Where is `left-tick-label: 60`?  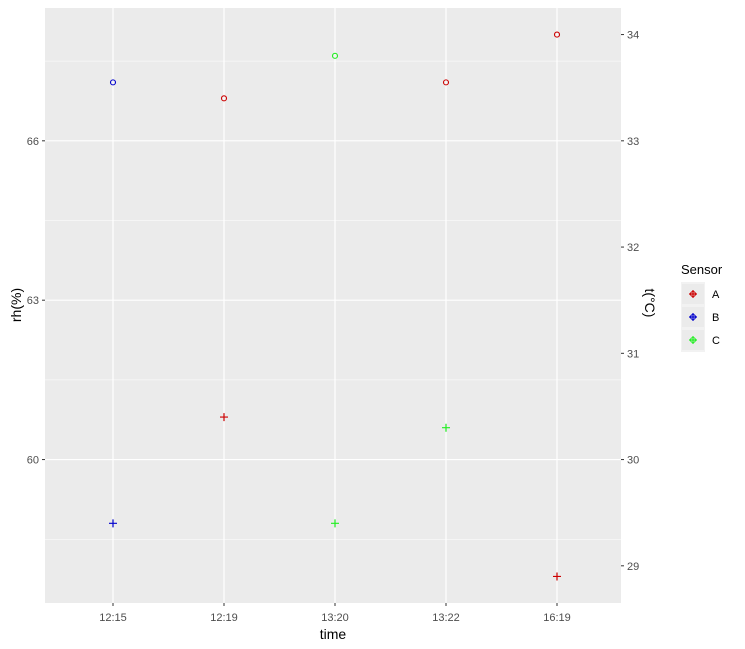
left-tick-label: 60 is located at coordinates (33, 461).